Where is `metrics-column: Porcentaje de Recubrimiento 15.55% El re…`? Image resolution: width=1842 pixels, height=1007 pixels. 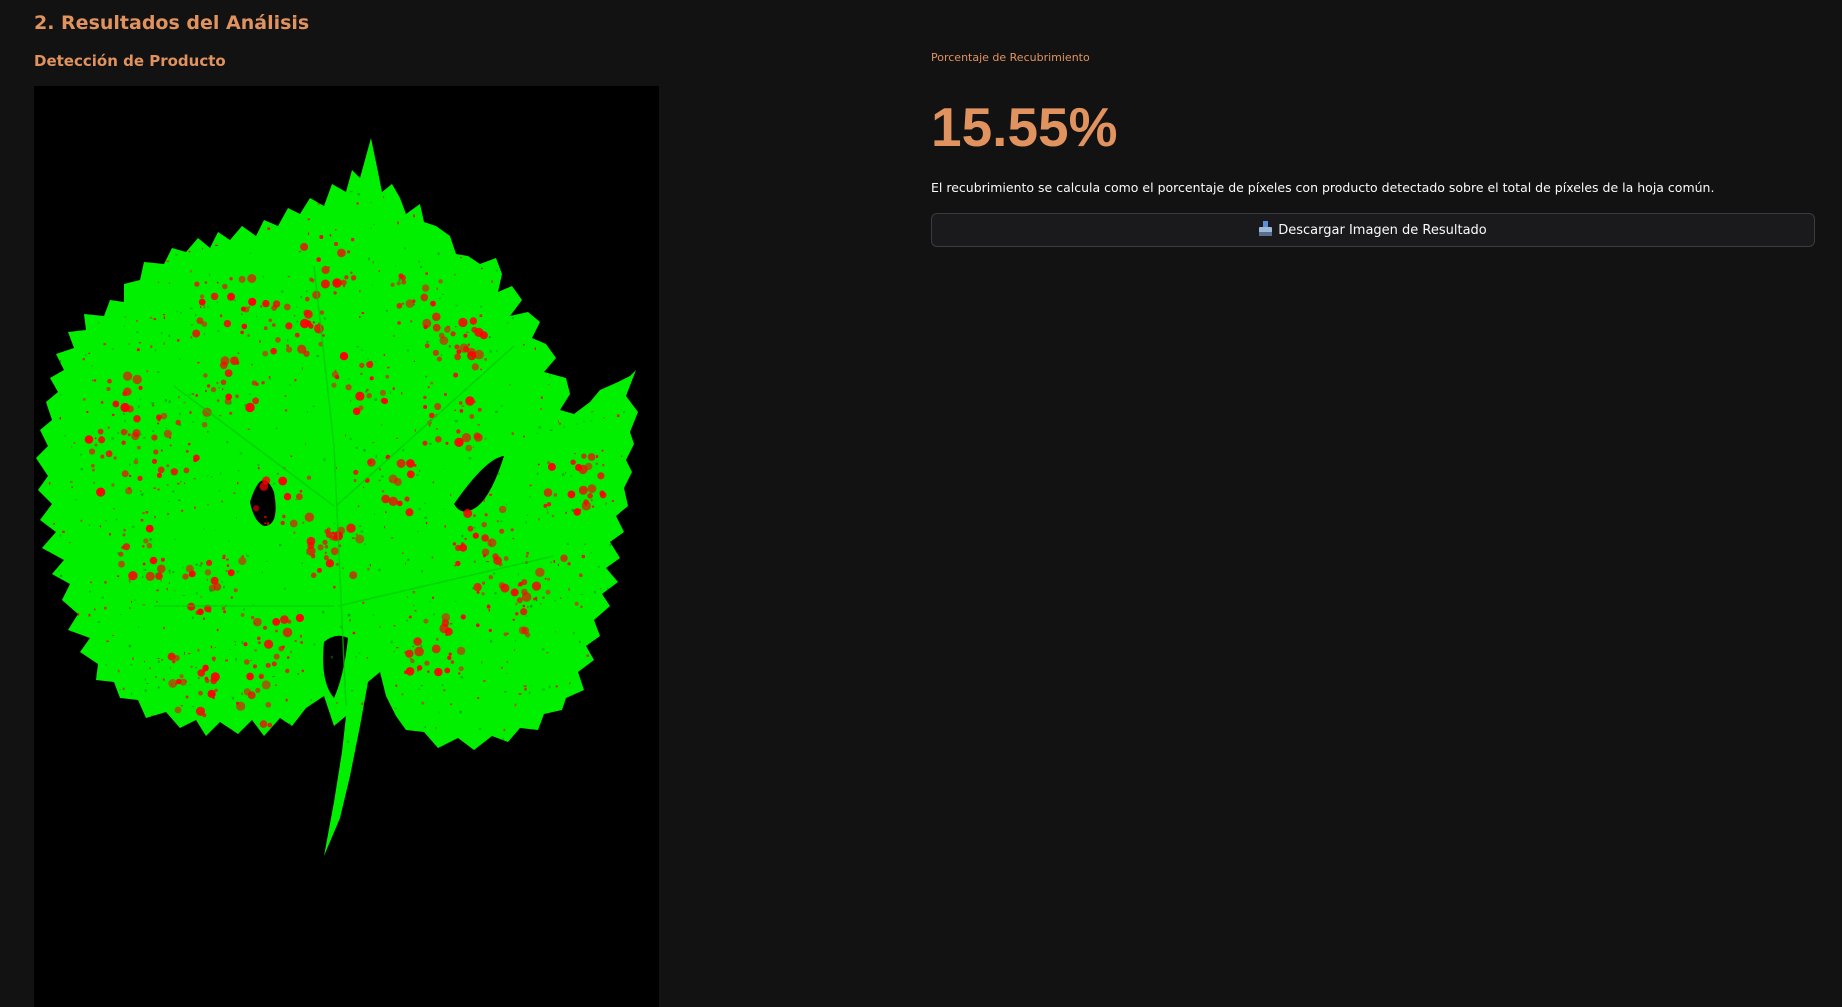 metrics-column: Porcentaje de Recubrimiento 15.55% El re… is located at coordinates (1373, 148).